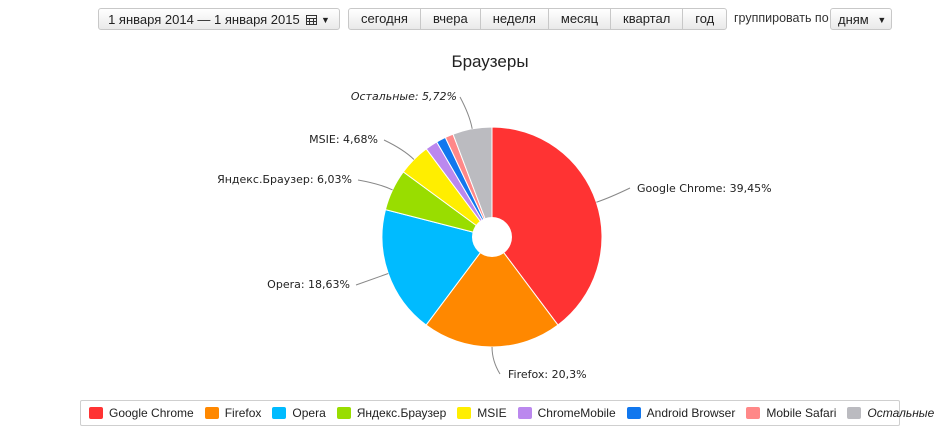 Image resolution: width=950 pixels, height=434 pixels. I want to click on pie-slice-остальные, so click(472, 182).